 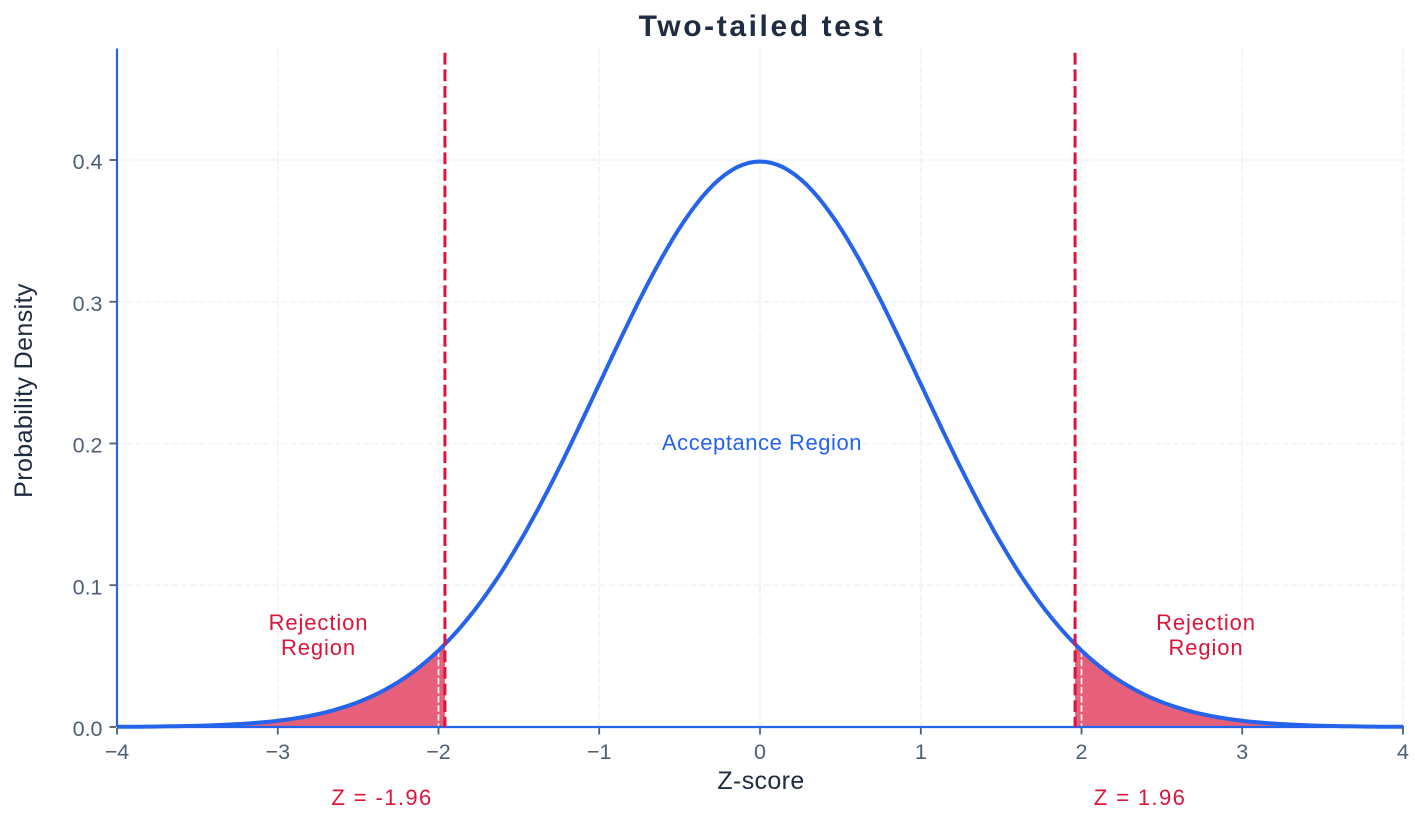 I want to click on svg-text: Z = -1.96, so click(x=381, y=797).